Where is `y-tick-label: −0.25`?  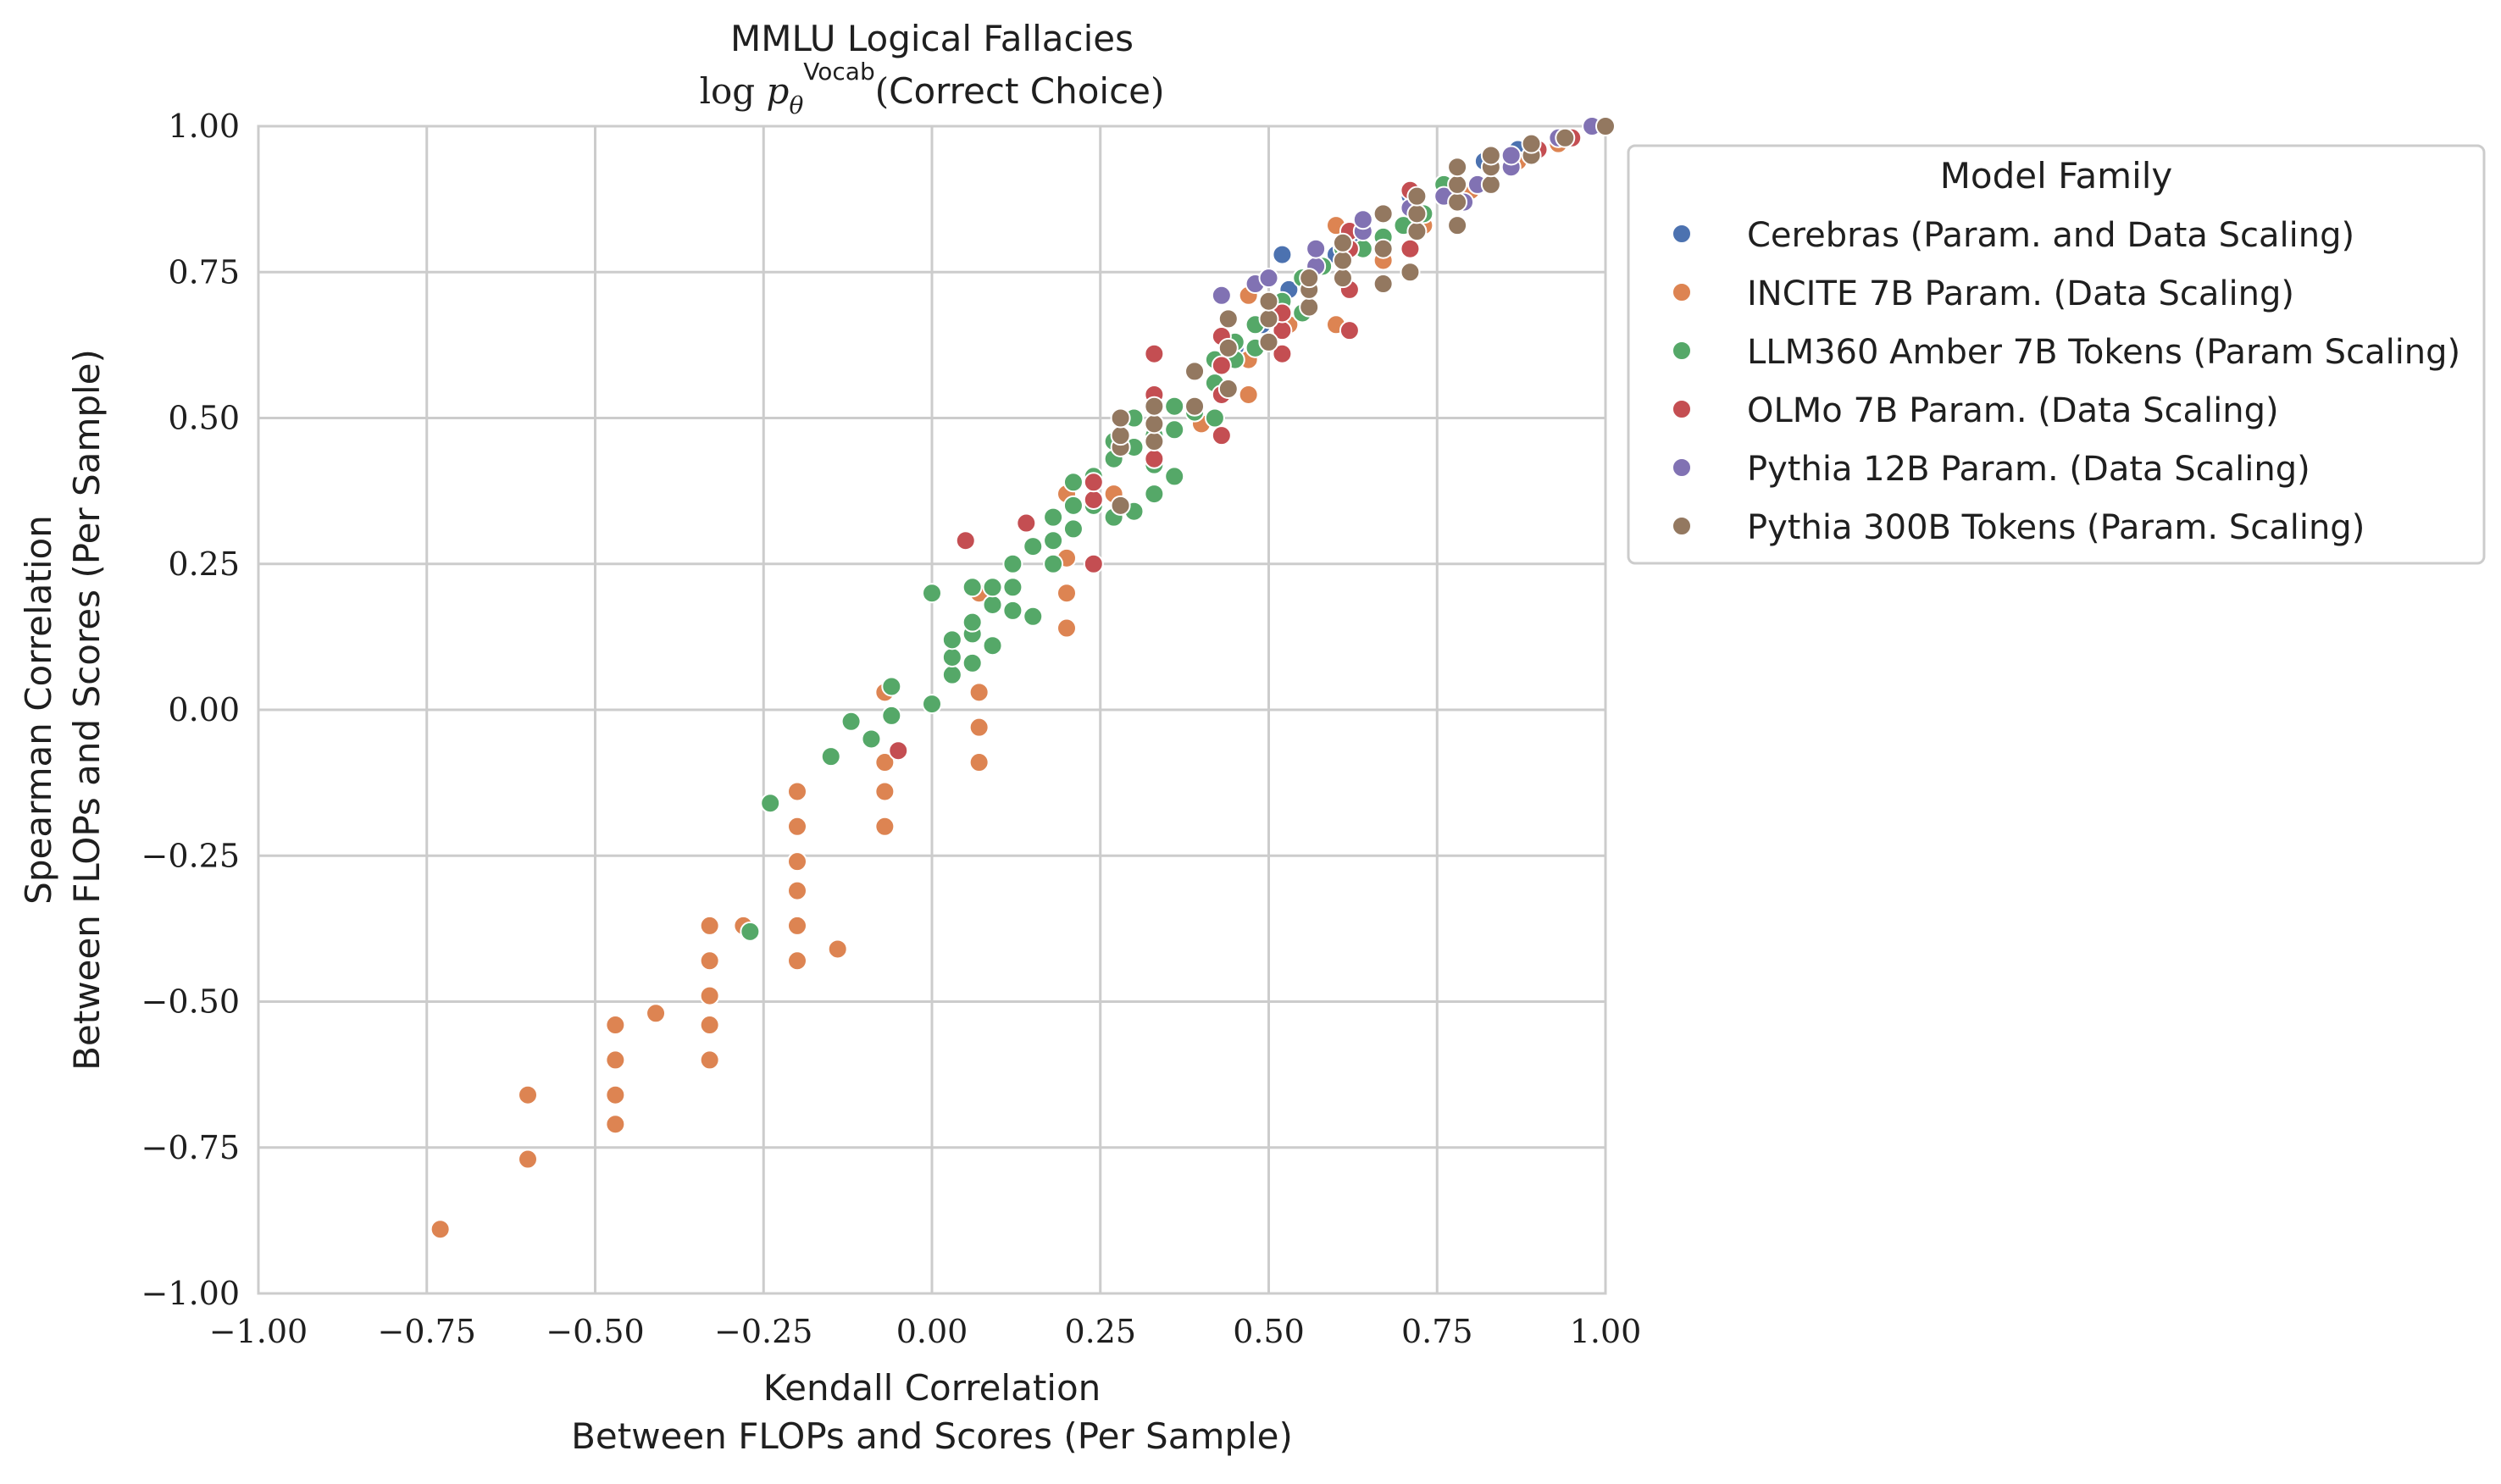 y-tick-label: −0.25 is located at coordinates (190, 855).